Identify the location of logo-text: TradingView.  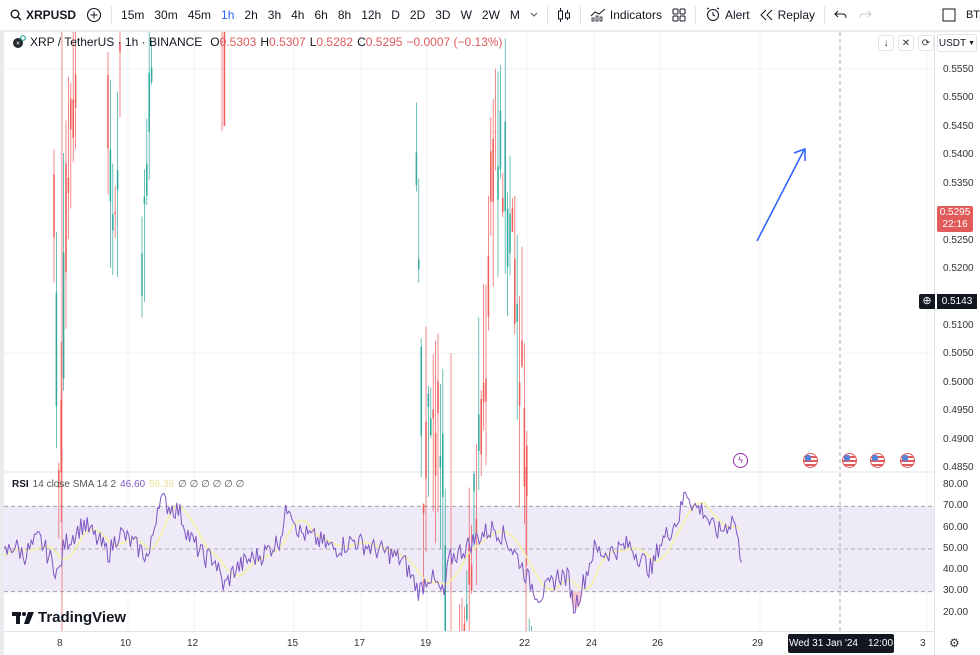
(82, 617).